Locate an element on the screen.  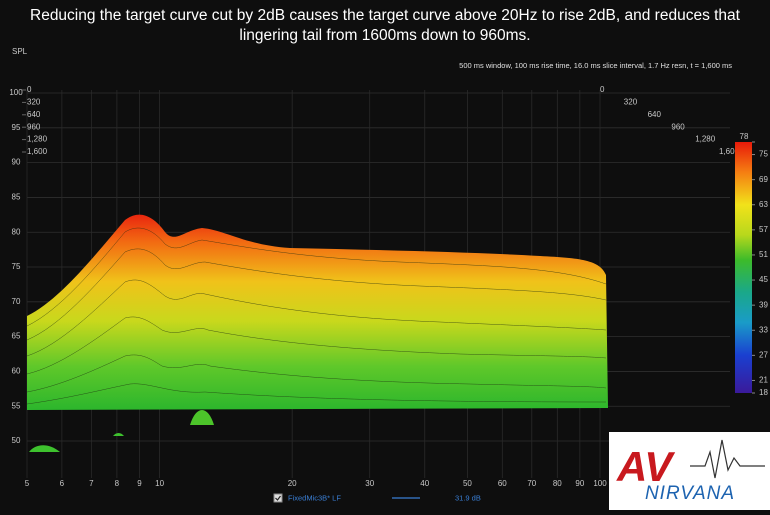
colorbar-tick-label: 33 is located at coordinates (763, 329).